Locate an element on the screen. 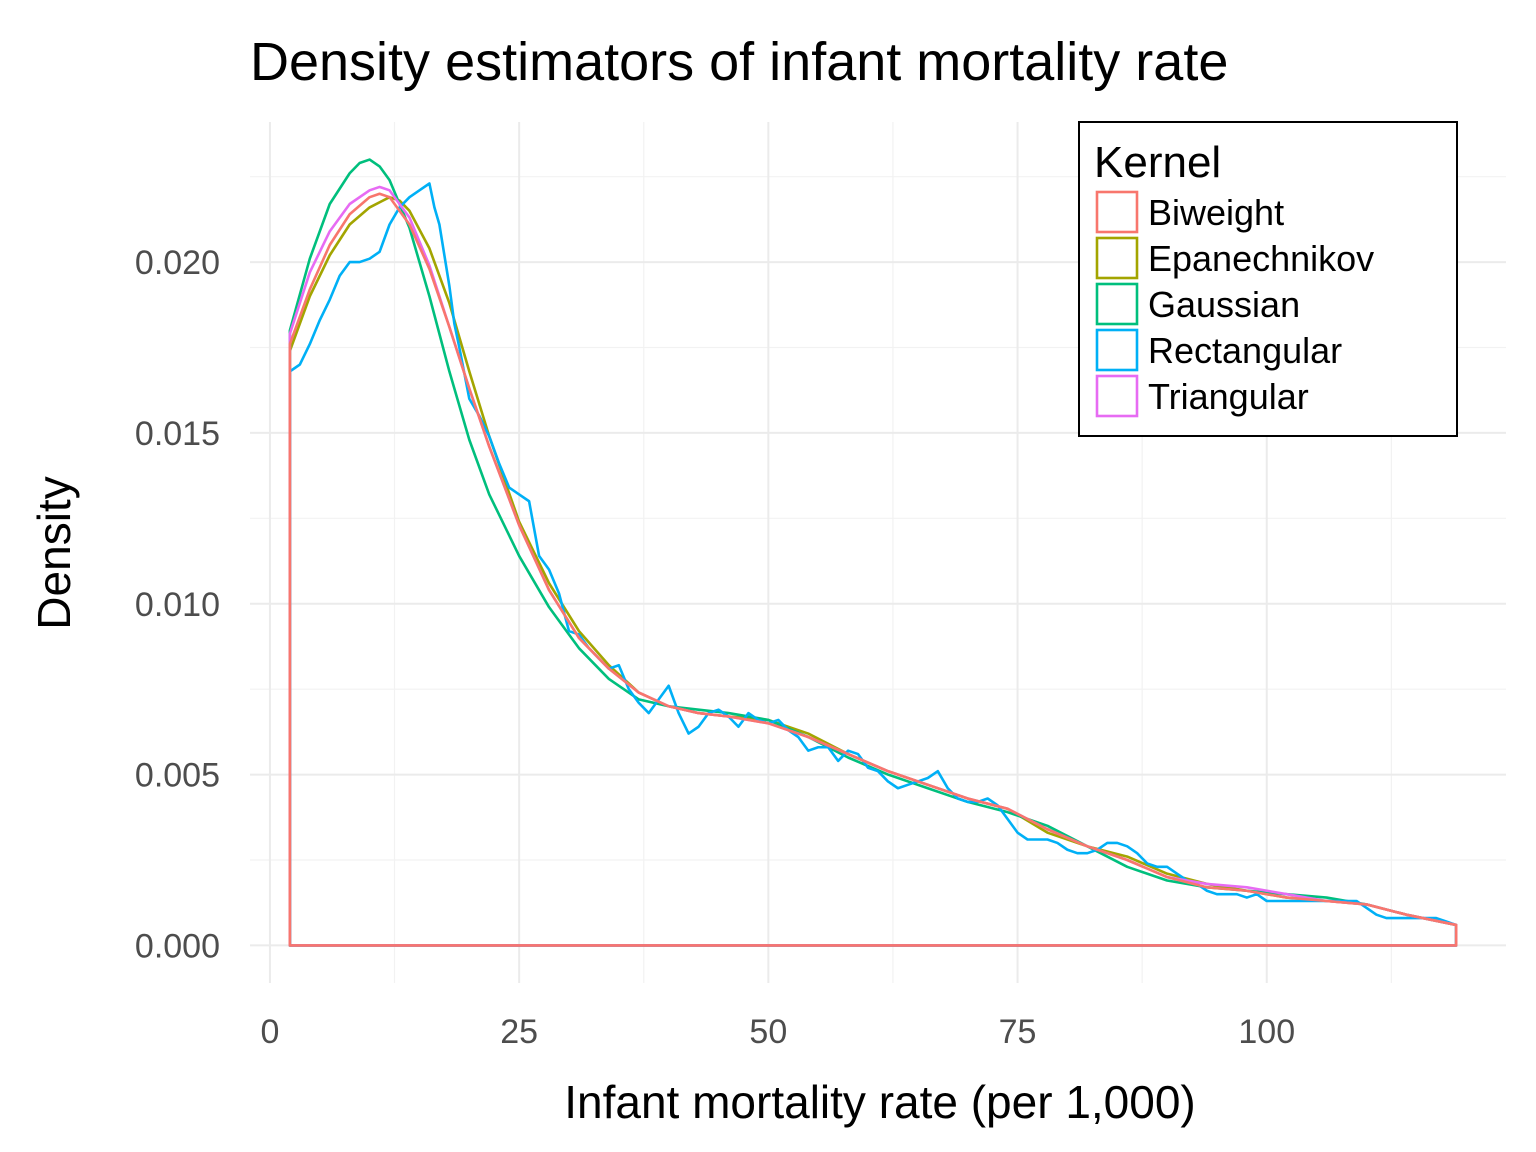  x-tick-label: 0 is located at coordinates (269, 1032).